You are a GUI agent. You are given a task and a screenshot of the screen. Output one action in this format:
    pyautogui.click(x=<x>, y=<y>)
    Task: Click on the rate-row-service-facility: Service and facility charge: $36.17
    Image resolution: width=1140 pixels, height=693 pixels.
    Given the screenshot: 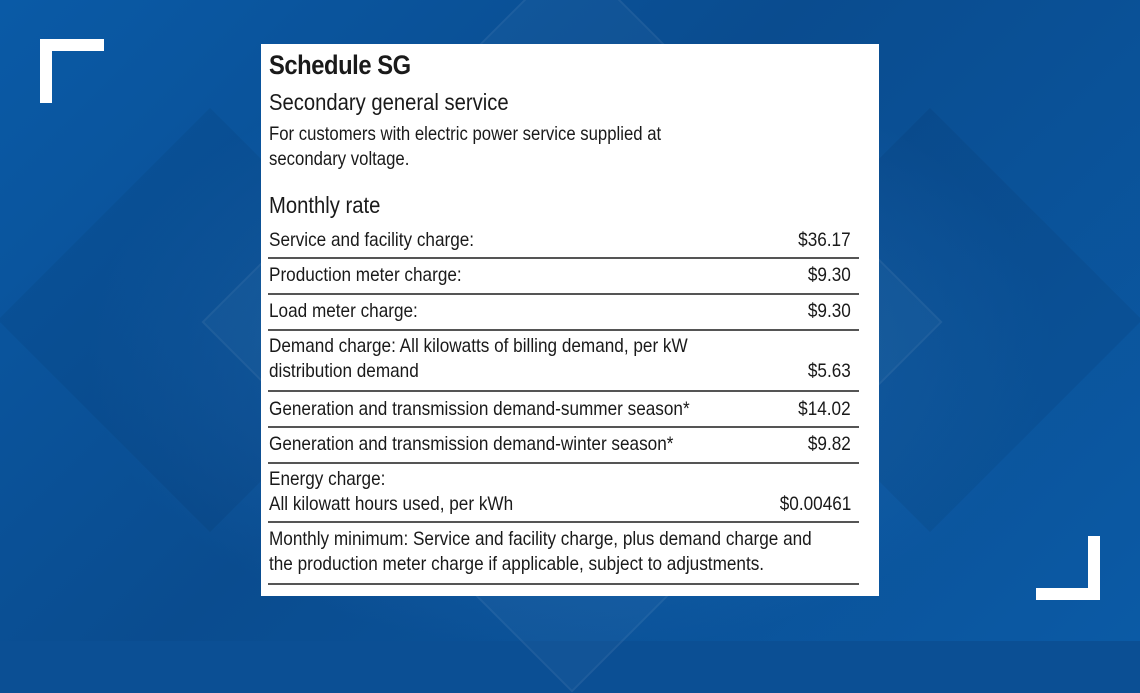 What is the action you would take?
    pyautogui.click(x=563, y=242)
    